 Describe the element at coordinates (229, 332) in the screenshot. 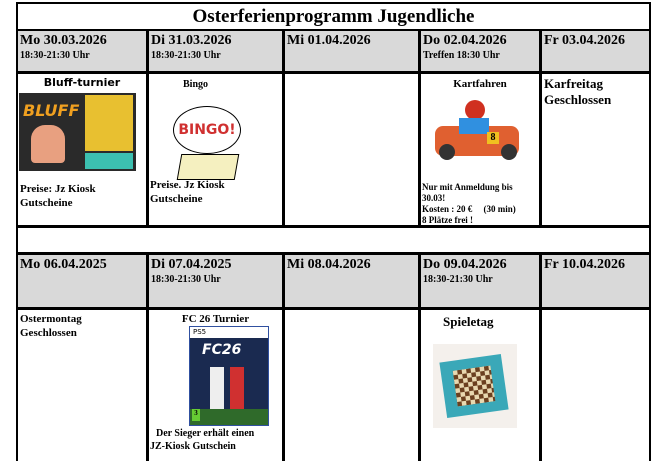

I see `cover-platform: PS5` at that location.